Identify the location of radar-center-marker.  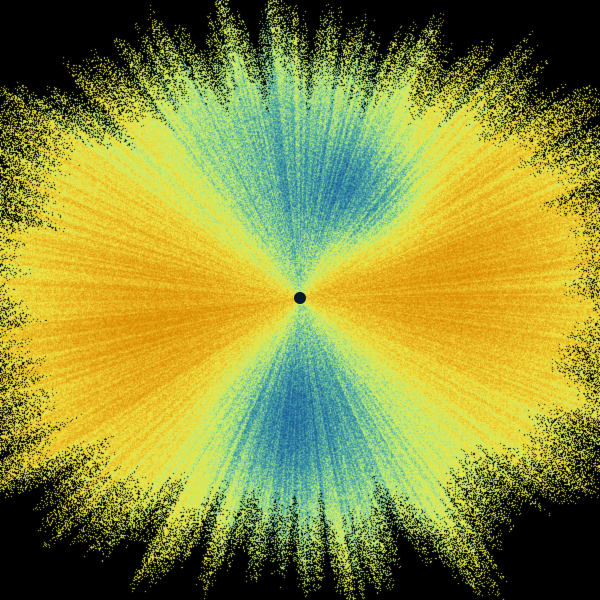
(300, 298).